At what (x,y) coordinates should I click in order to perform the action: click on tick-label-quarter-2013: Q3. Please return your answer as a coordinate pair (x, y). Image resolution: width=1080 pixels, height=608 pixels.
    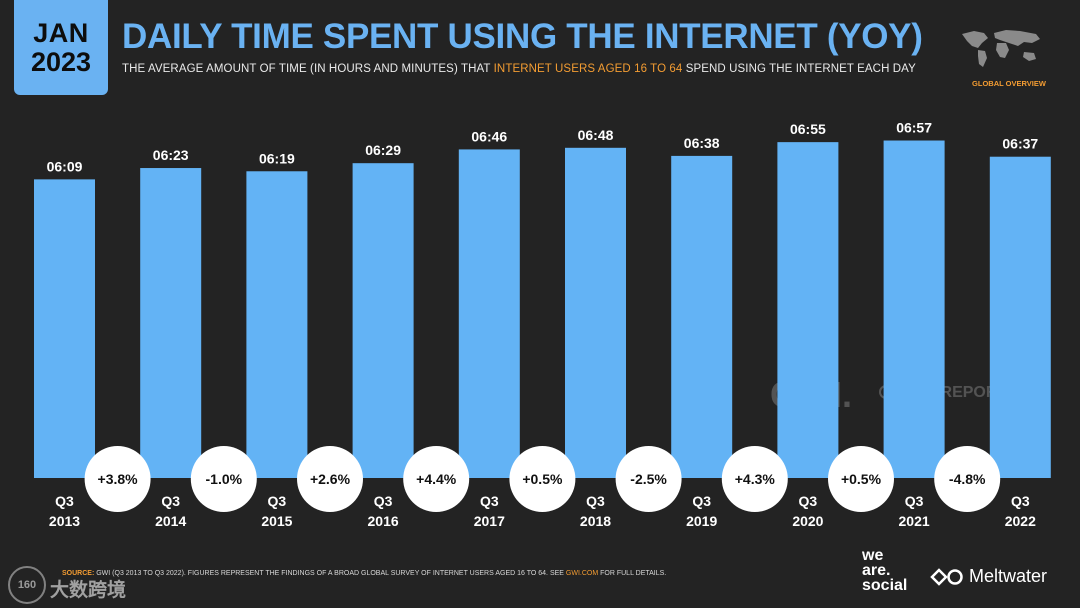
    Looking at the image, I should click on (64, 501).